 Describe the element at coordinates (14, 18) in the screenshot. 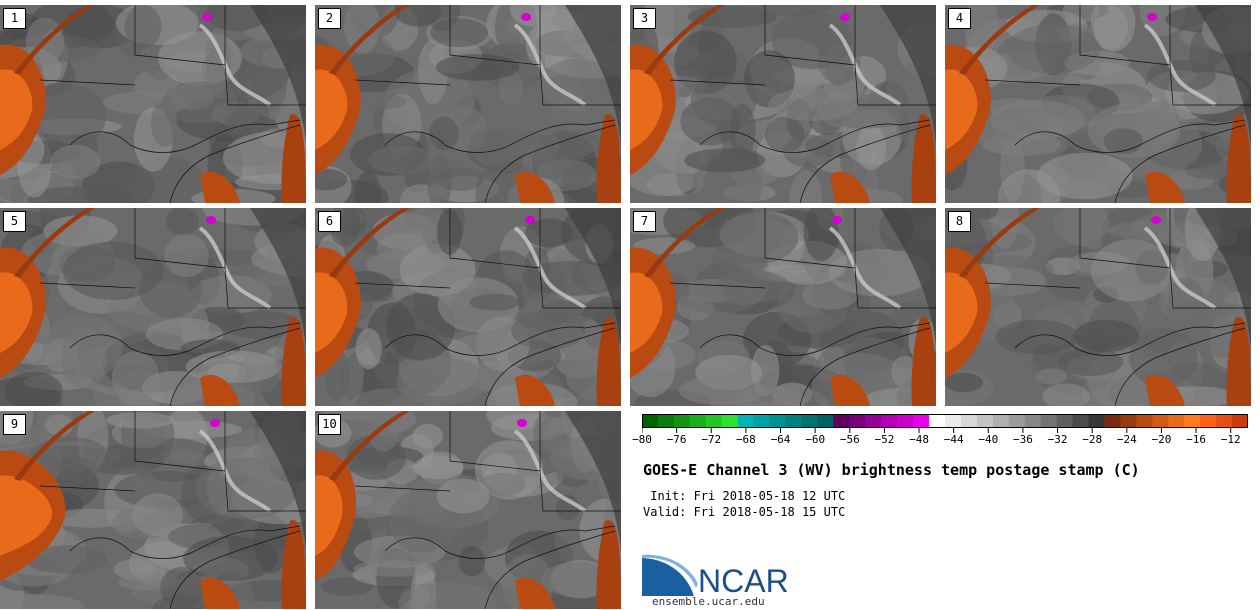

I see `member-label: 1` at that location.